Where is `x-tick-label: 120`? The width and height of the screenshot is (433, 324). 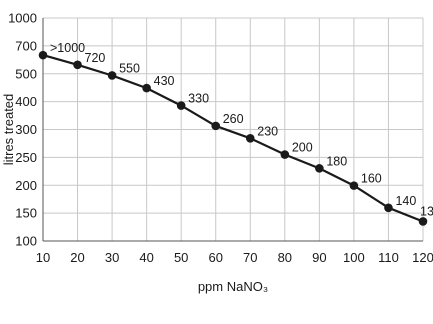 x-tick-label: 120 is located at coordinates (422, 257).